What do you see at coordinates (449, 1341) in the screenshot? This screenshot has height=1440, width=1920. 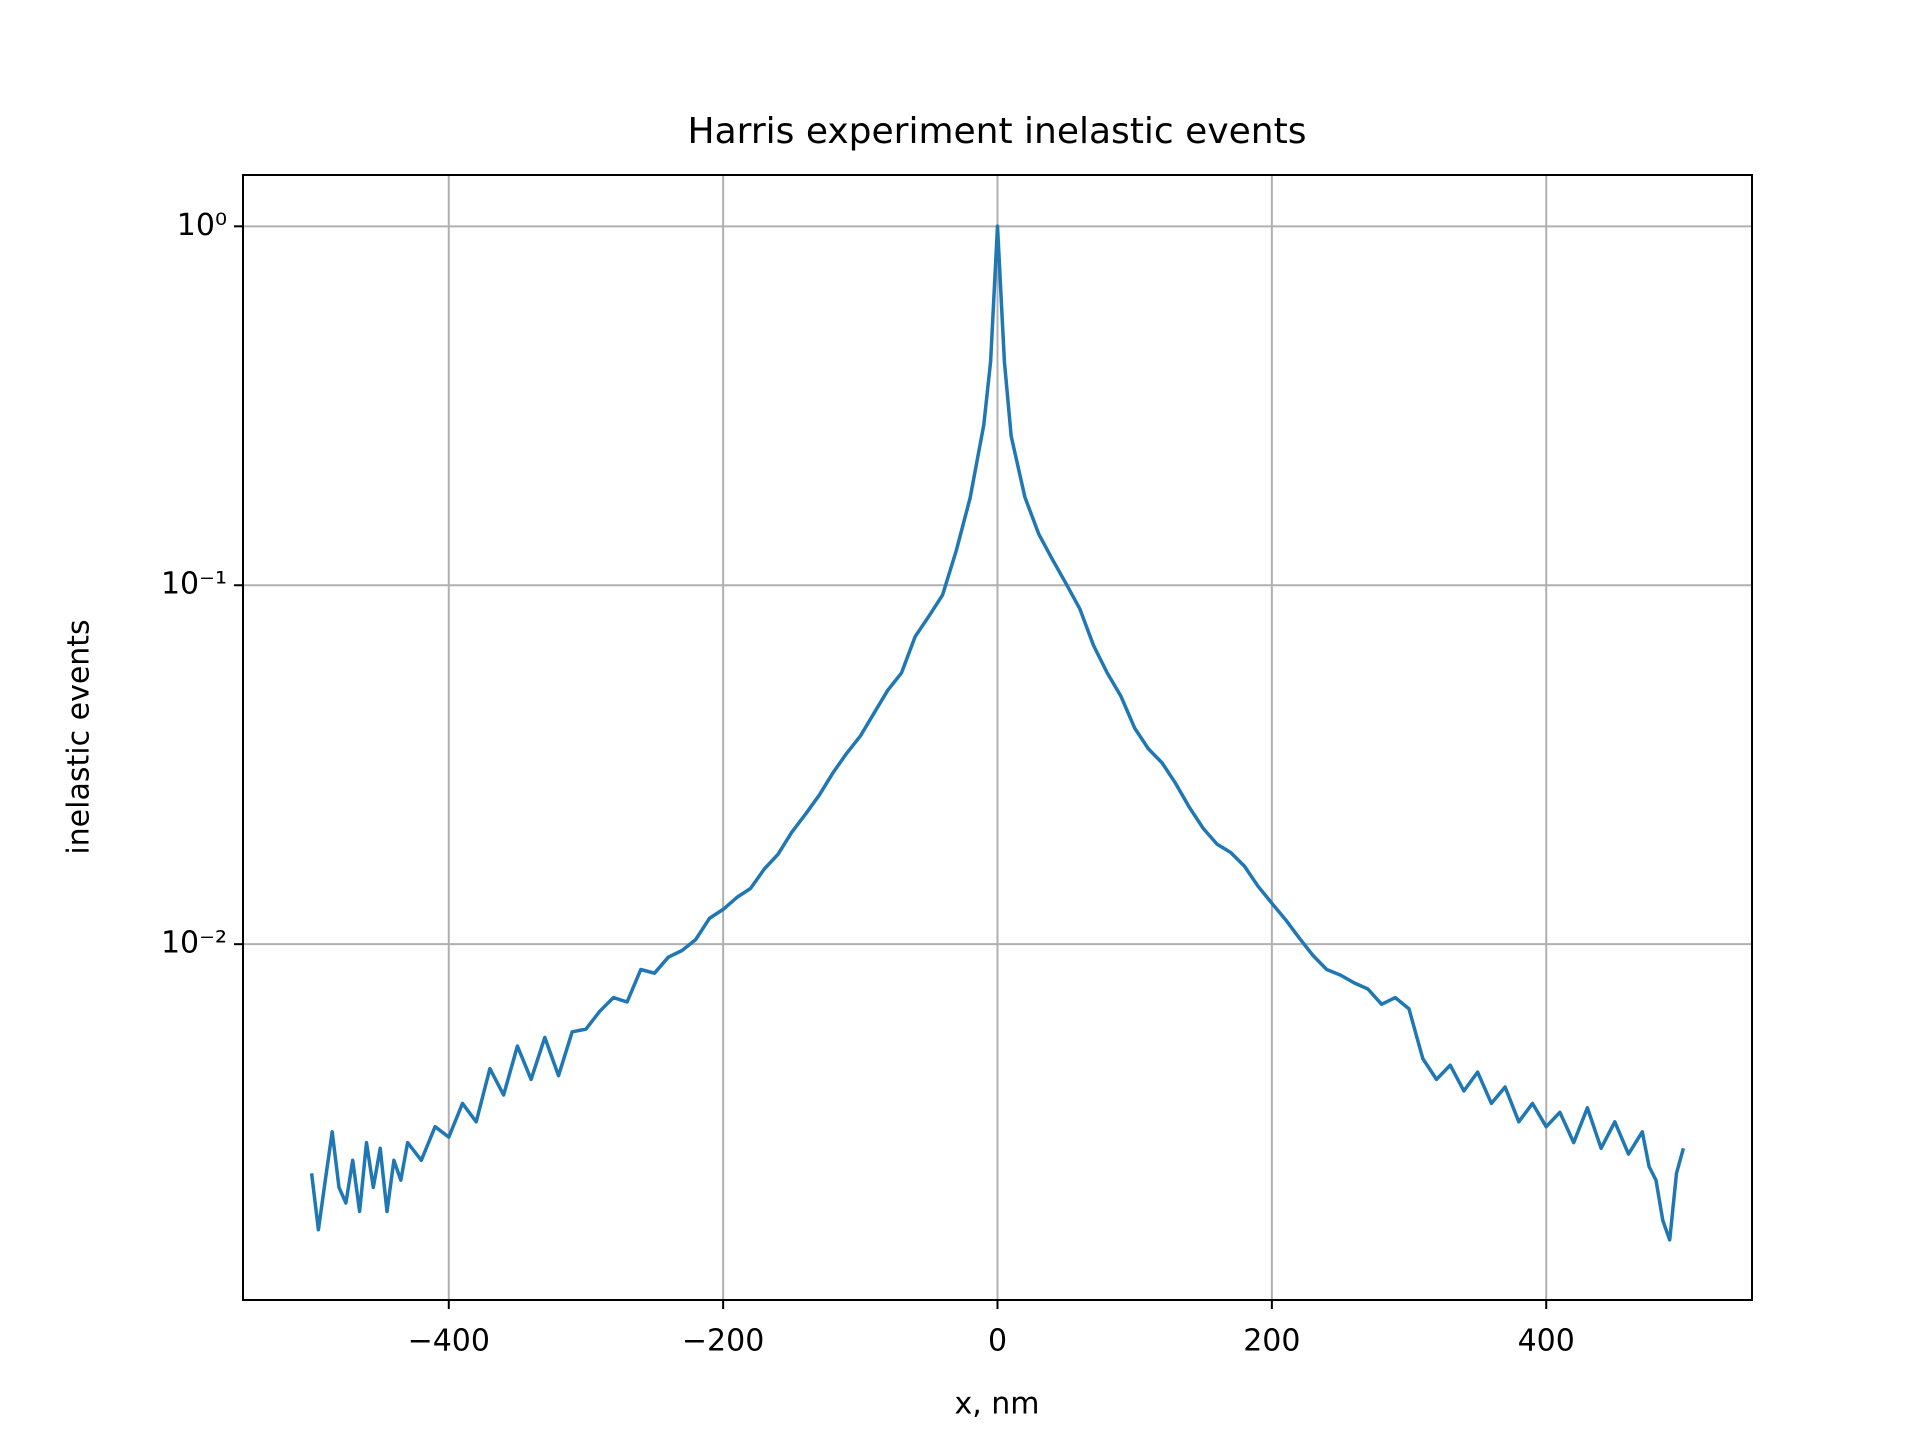 I see `x-tick-label: −400` at bounding box center [449, 1341].